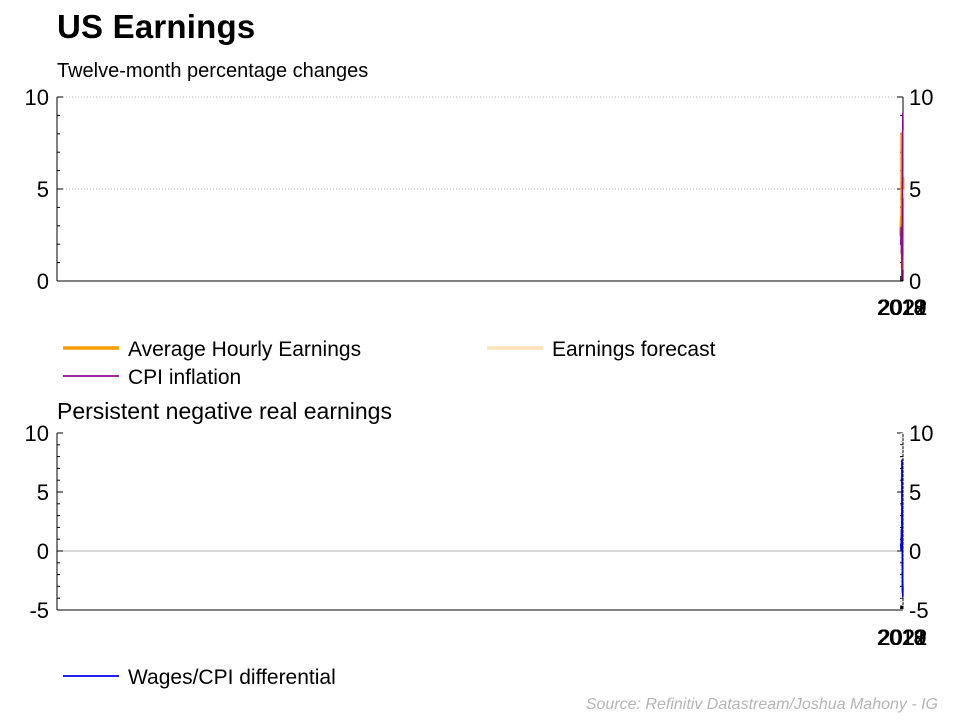 This screenshot has height=720, width=960. I want to click on legend-label: CPI inflation, so click(184, 377).